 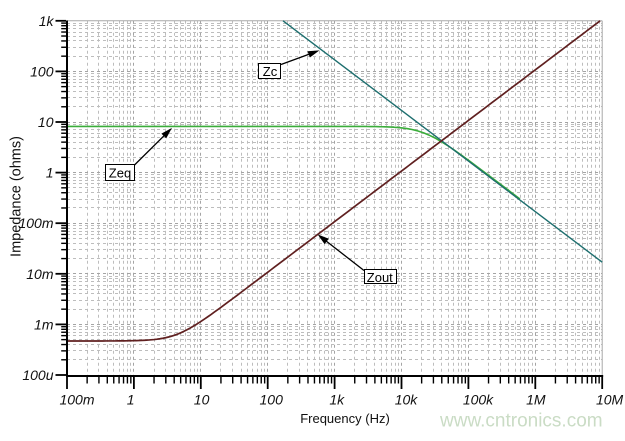 What do you see at coordinates (407, 399) in the screenshot?
I see `svg-text: 10k` at bounding box center [407, 399].